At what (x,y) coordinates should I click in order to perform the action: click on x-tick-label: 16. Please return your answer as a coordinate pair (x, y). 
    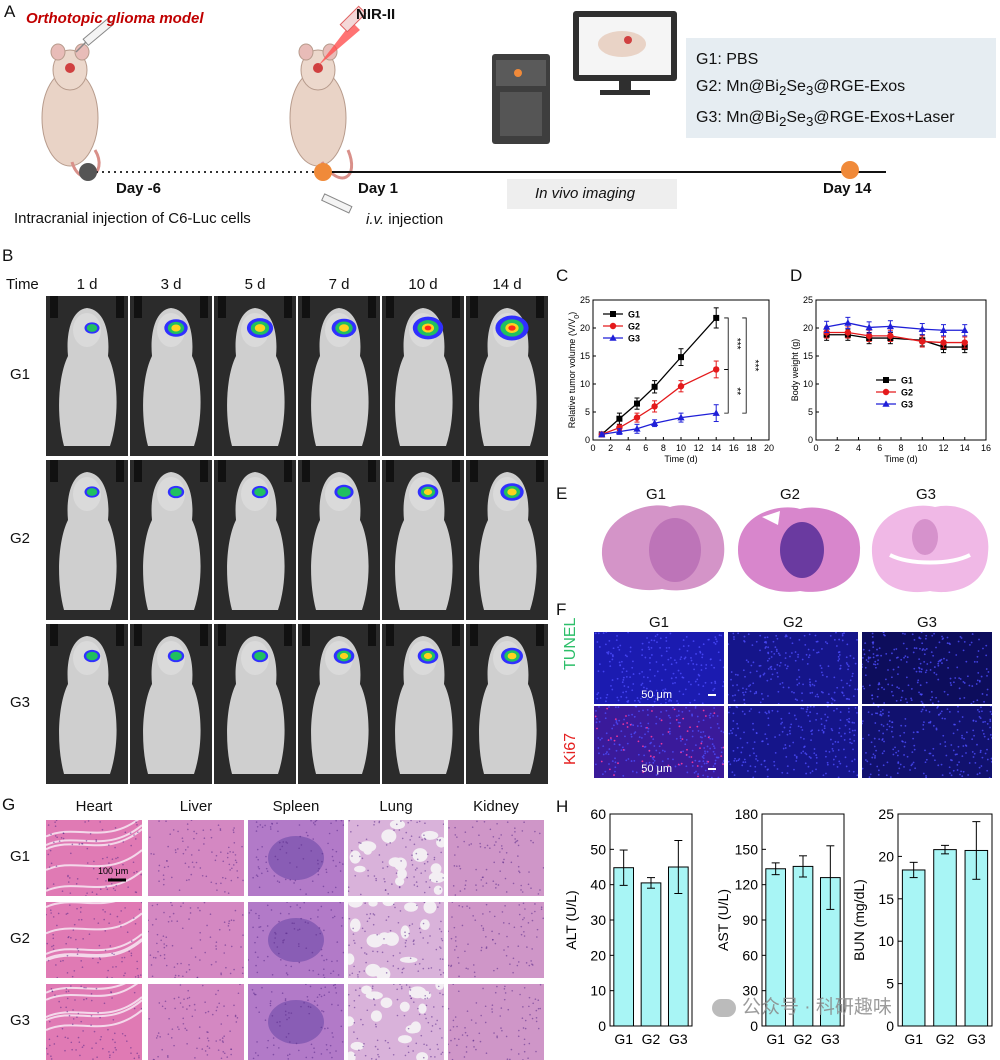
    Looking at the image, I should click on (734, 448).